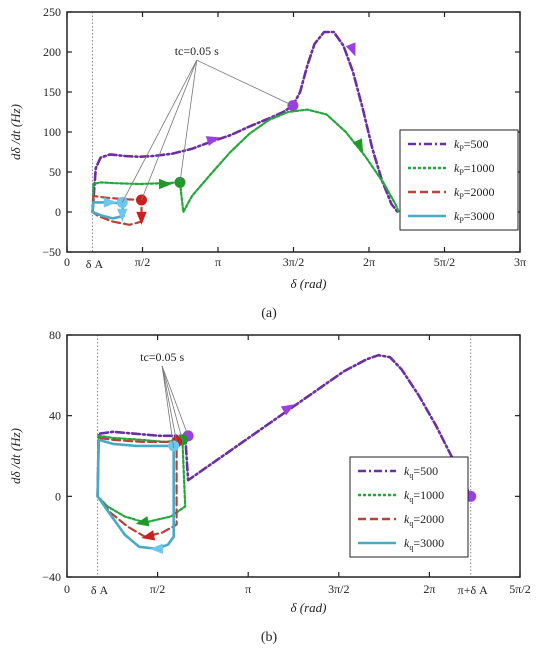 This screenshot has width=550, height=652. Describe the element at coordinates (95, 264) in the screenshot. I see `p0-vline-label-0: δ A` at that location.